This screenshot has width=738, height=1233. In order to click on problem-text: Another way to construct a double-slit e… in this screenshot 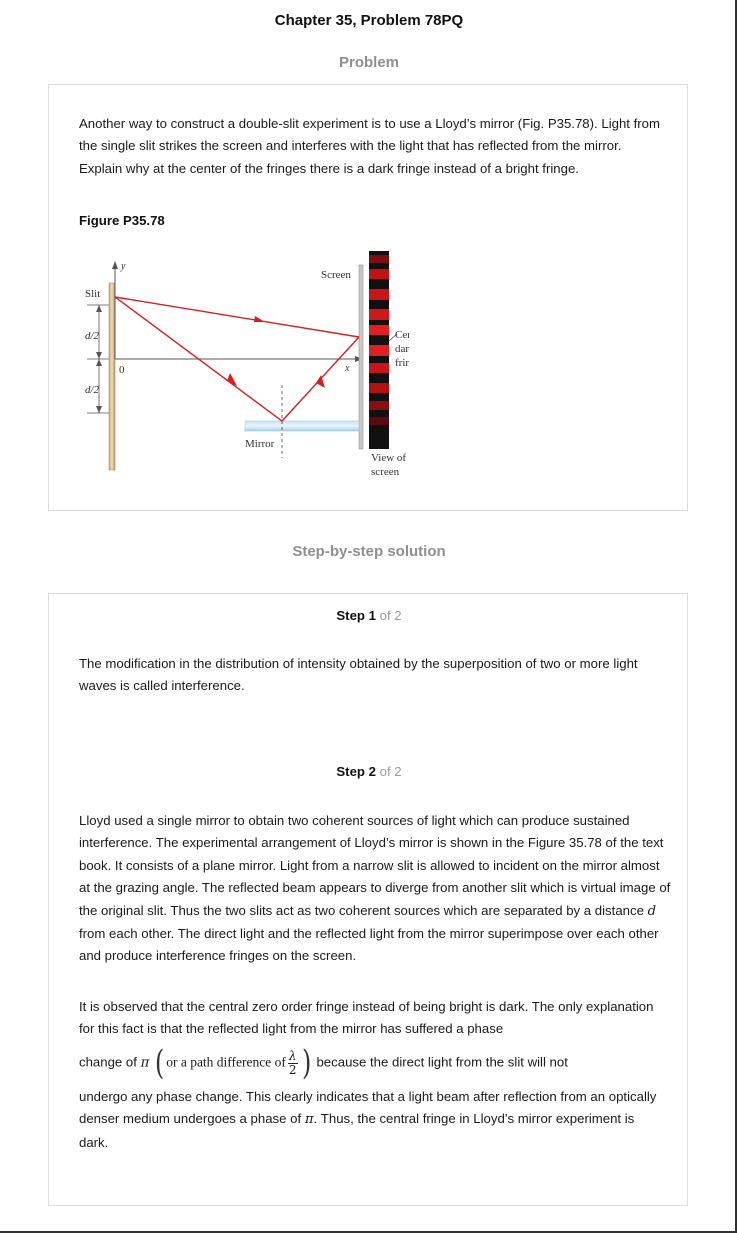, I will do `click(369, 146)`.